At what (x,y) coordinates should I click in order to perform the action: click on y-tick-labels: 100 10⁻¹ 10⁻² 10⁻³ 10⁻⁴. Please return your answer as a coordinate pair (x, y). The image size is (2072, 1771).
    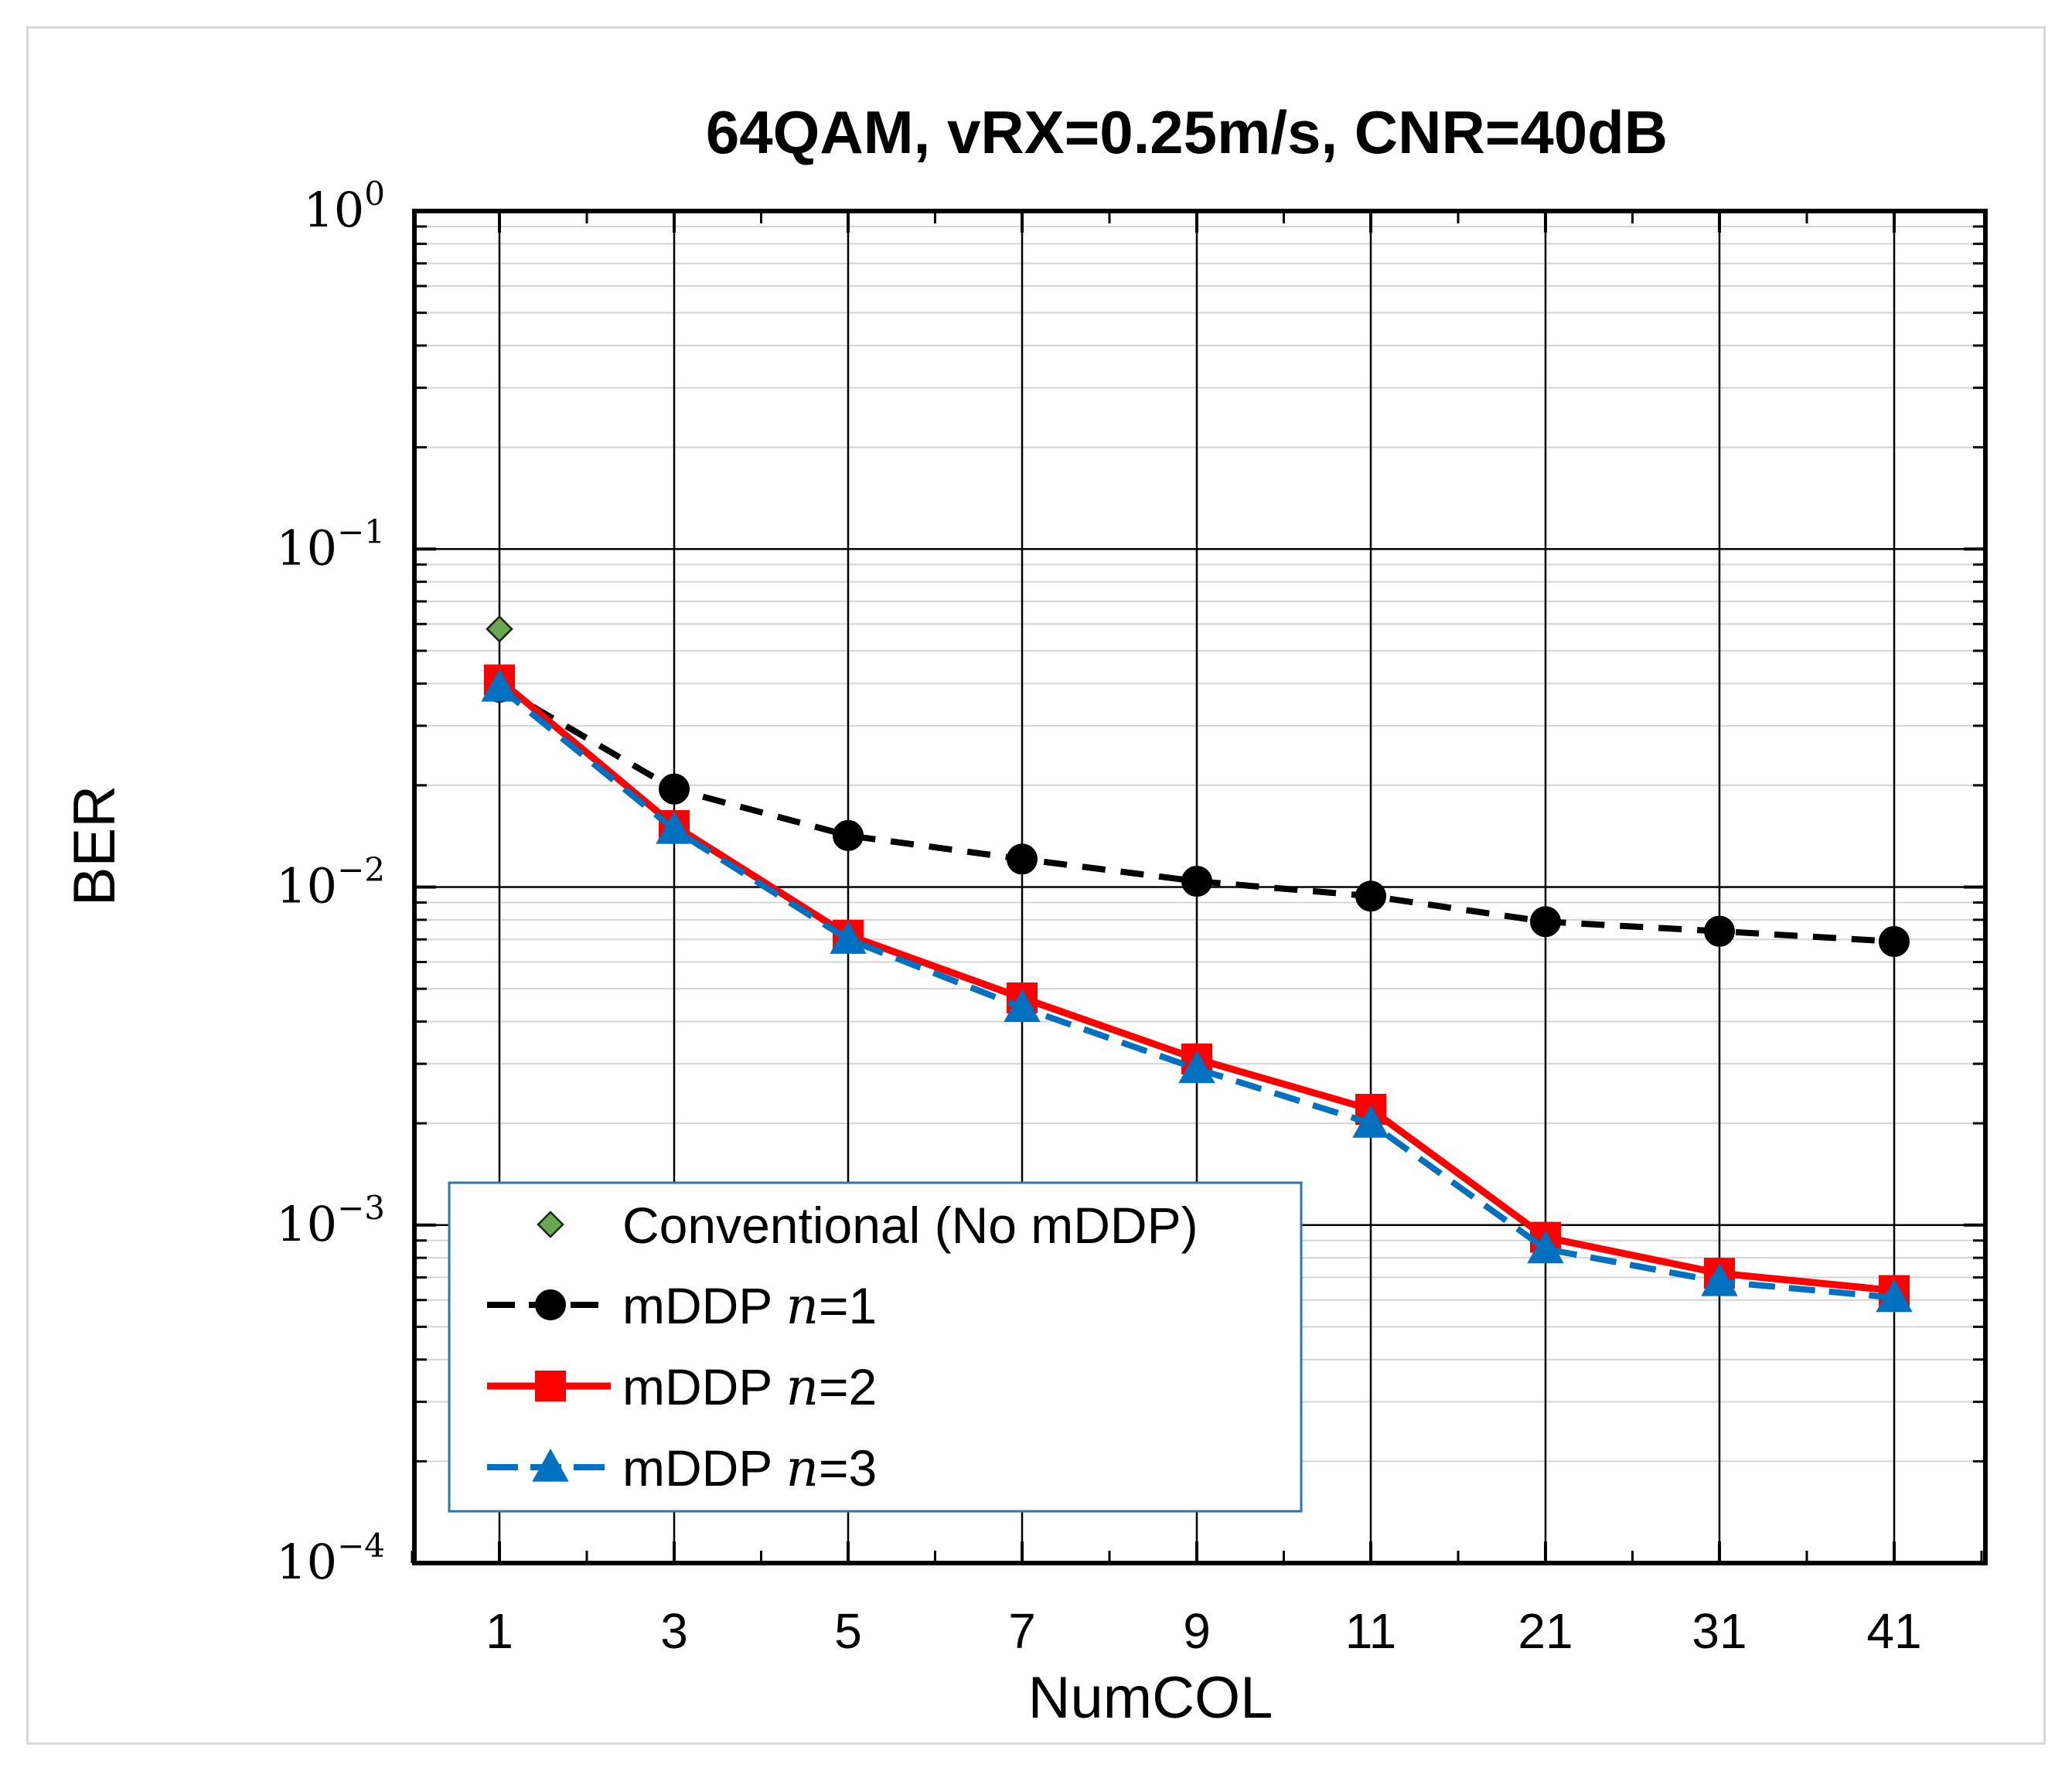
    Looking at the image, I should click on (331, 882).